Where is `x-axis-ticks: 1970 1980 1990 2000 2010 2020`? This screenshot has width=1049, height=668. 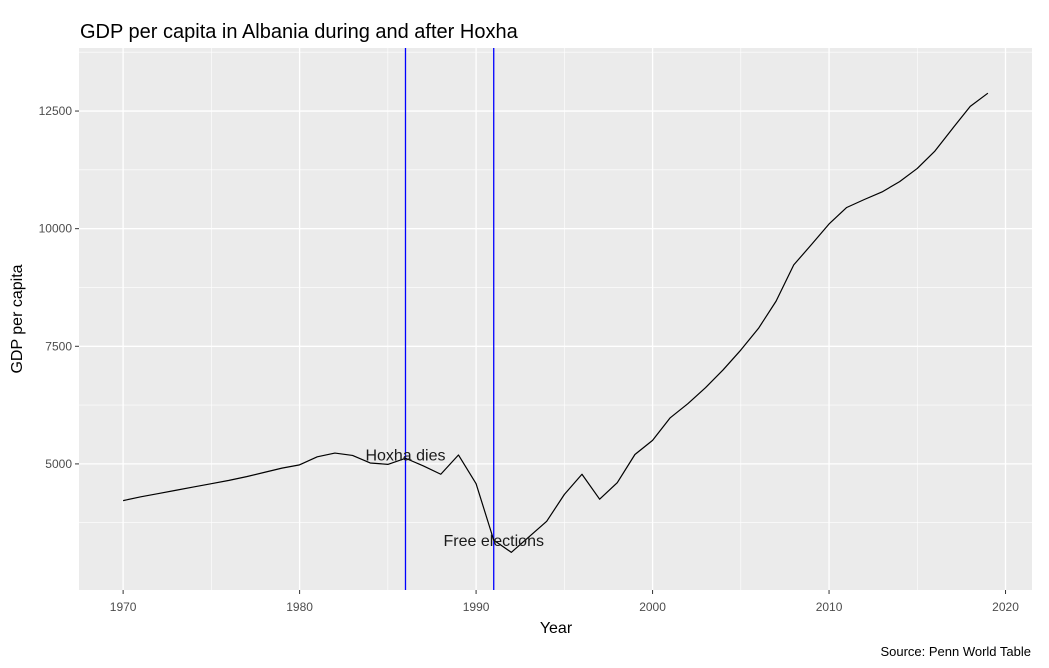
x-axis-ticks: 1970 1980 1990 2000 2010 2020 is located at coordinates (564, 602).